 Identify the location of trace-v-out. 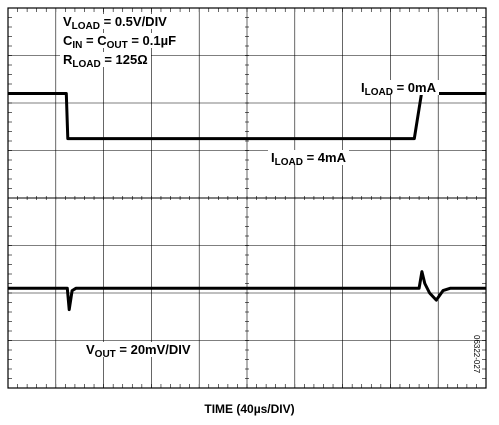
(247, 291).